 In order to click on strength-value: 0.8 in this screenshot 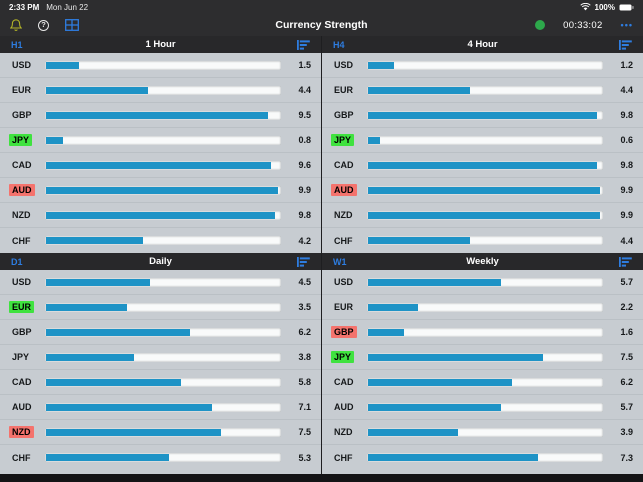, I will do `click(304, 140)`.